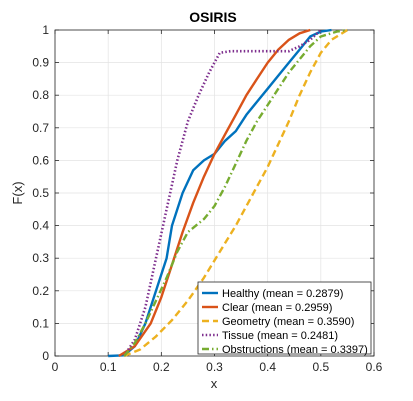 The height and width of the screenshot is (401, 413). What do you see at coordinates (40, 258) in the screenshot?
I see `y-tick-label: 0.3` at bounding box center [40, 258].